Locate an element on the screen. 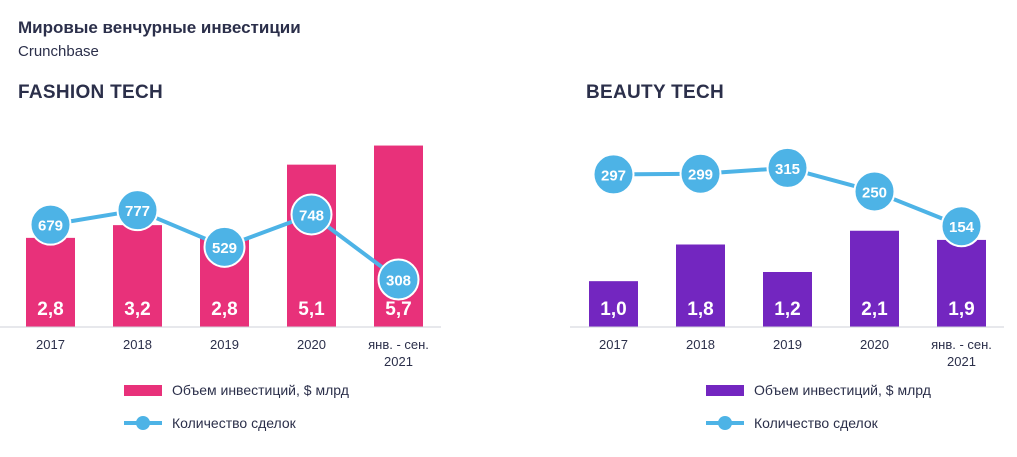 This screenshot has width=1017, height=457. bar-value-label-4: 5,7 is located at coordinates (398, 309).